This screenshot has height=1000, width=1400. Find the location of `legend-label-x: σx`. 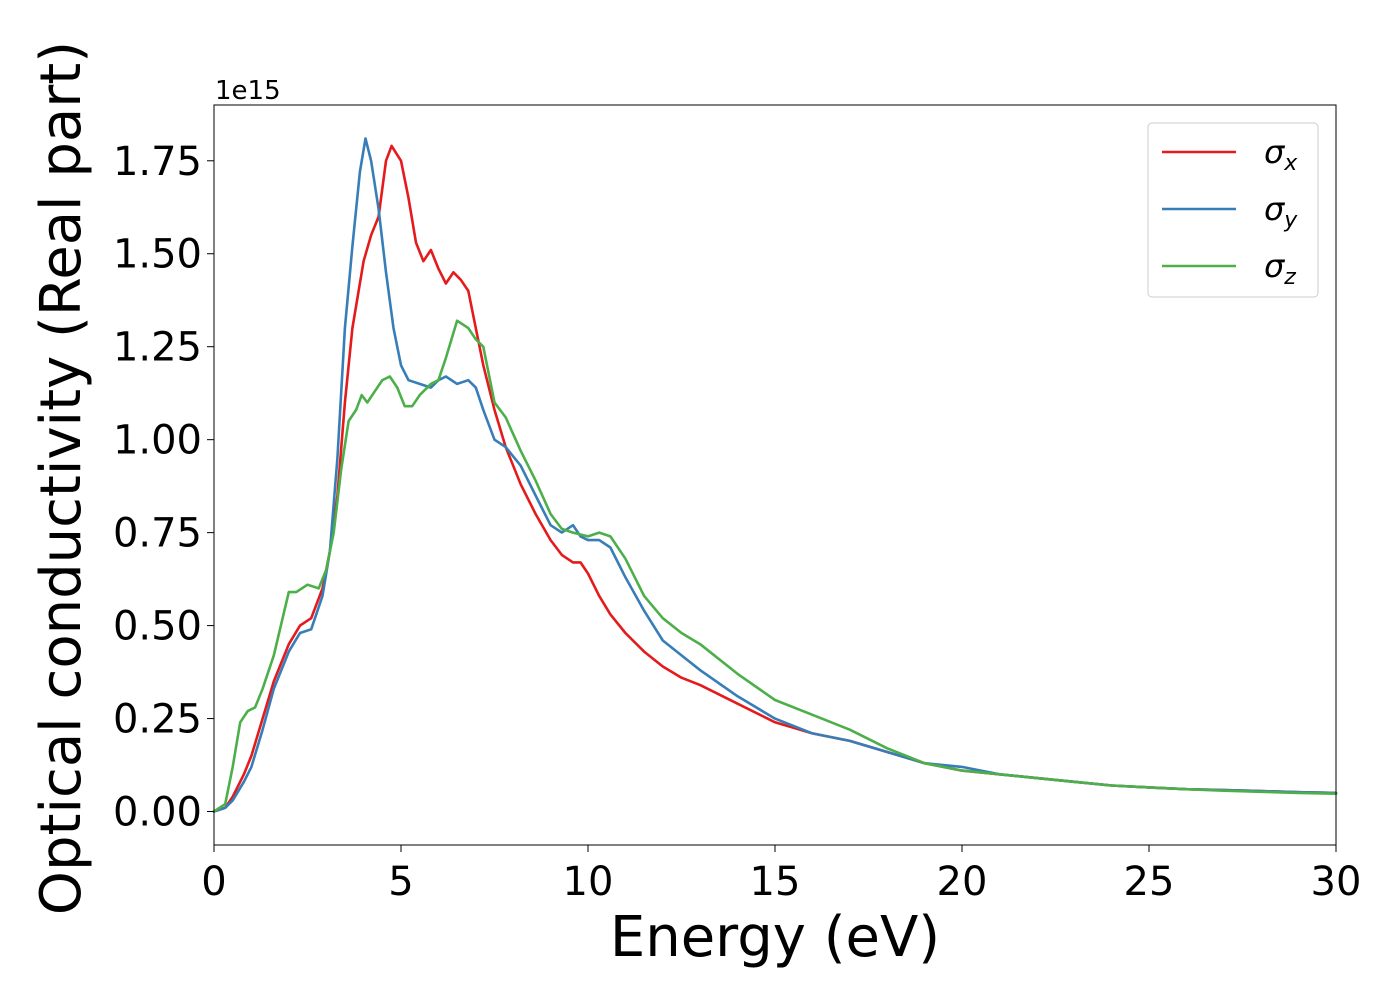

legend-label-x: σx is located at coordinates (1281, 154).